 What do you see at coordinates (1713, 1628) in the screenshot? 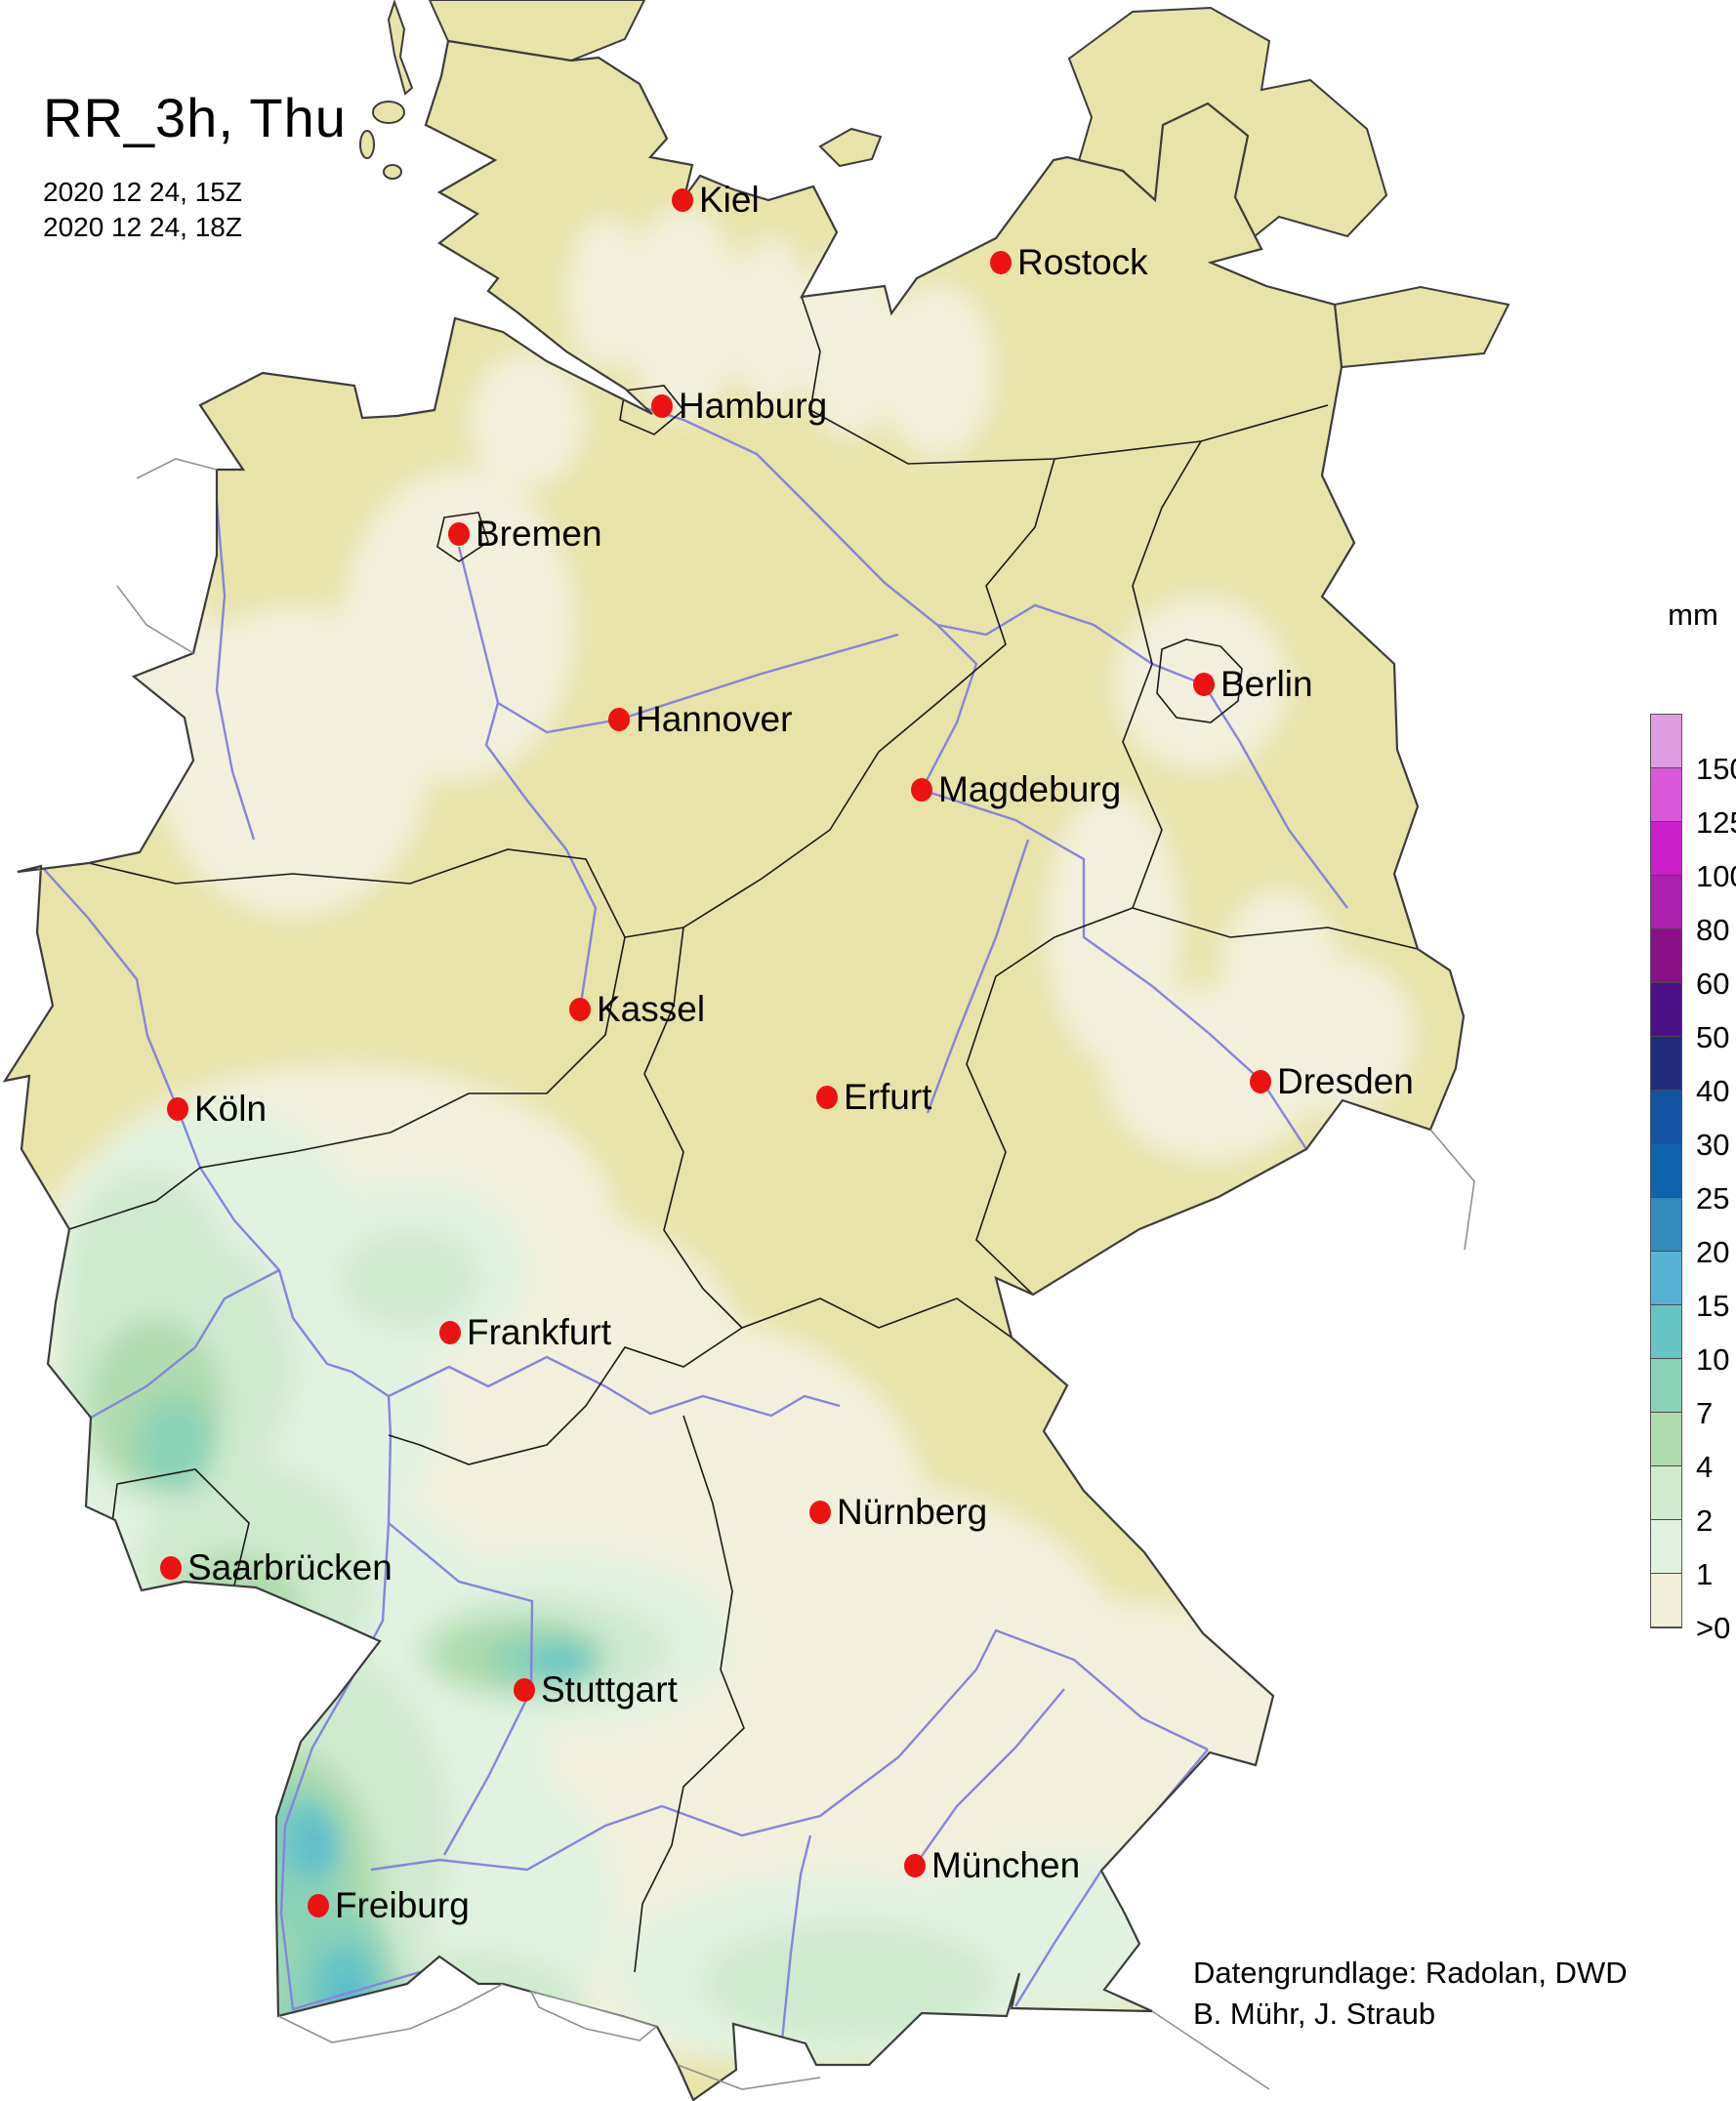
I see `legend-tick-label: >0` at bounding box center [1713, 1628].